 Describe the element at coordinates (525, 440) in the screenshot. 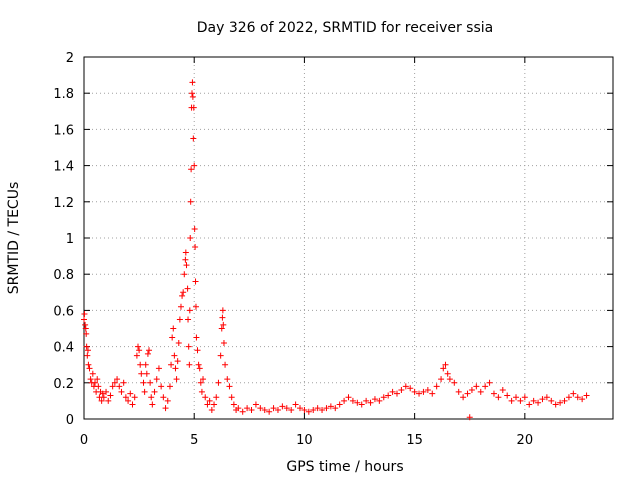

I see `x-tick-label: 20` at that location.